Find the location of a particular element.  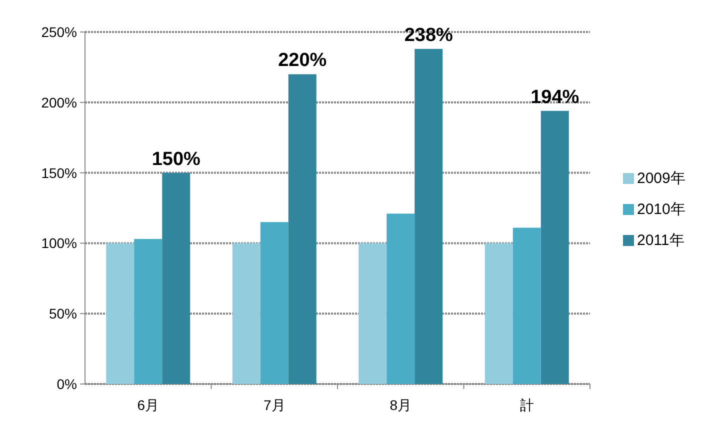

data-label: 238% is located at coordinates (429, 35).